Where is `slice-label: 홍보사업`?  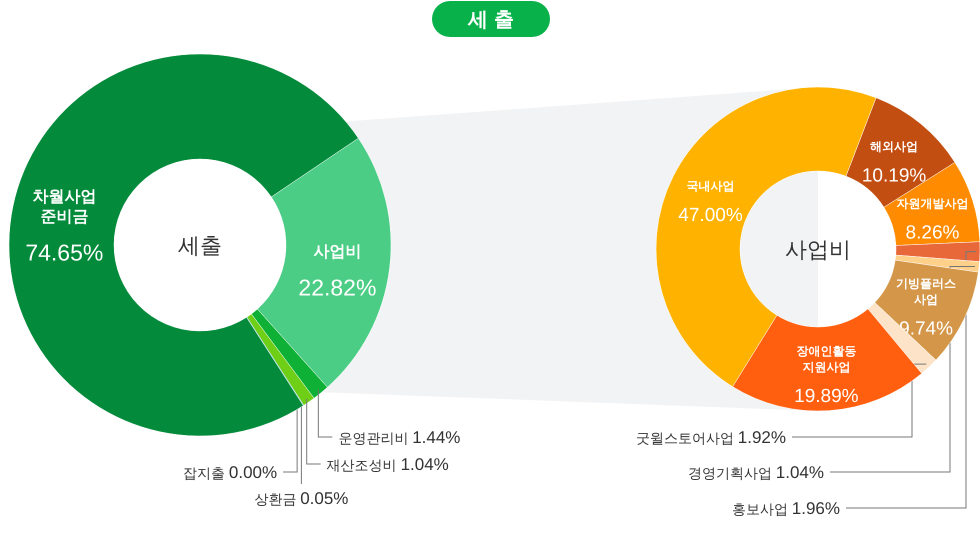 slice-label: 홍보사업 is located at coordinates (762, 509).